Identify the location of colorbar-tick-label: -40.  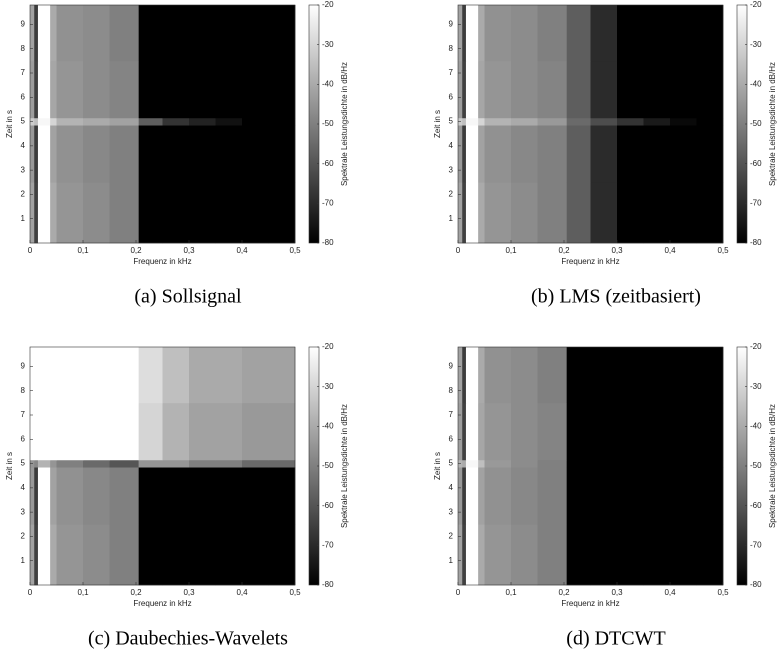
(328, 425).